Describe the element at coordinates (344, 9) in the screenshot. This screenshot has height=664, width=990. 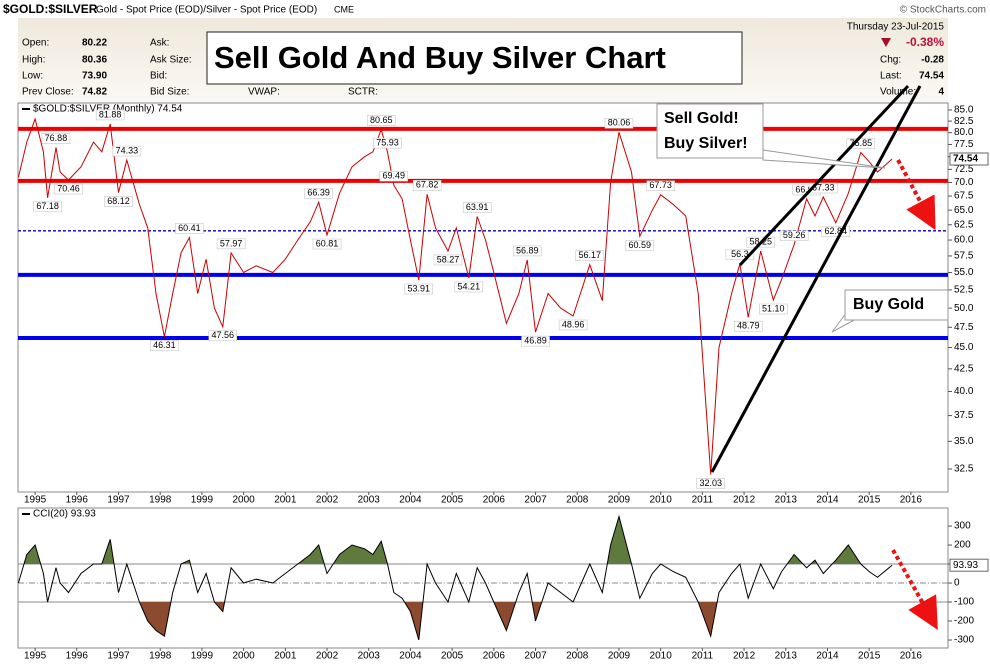
I see `exchange: CME` at that location.